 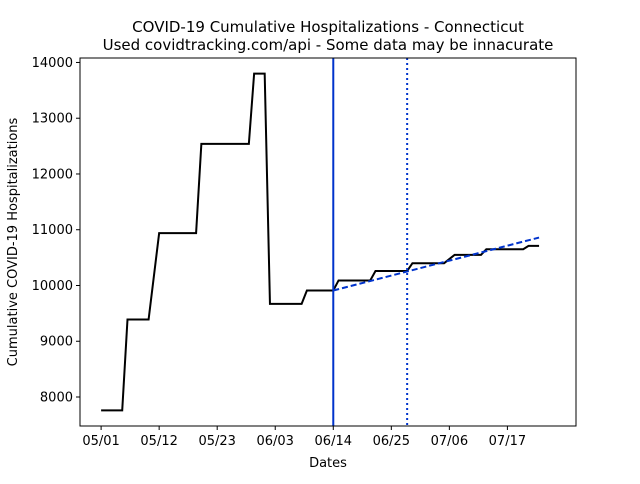 What do you see at coordinates (100, 441) in the screenshot?
I see `x-tick-label: 05/01` at bounding box center [100, 441].